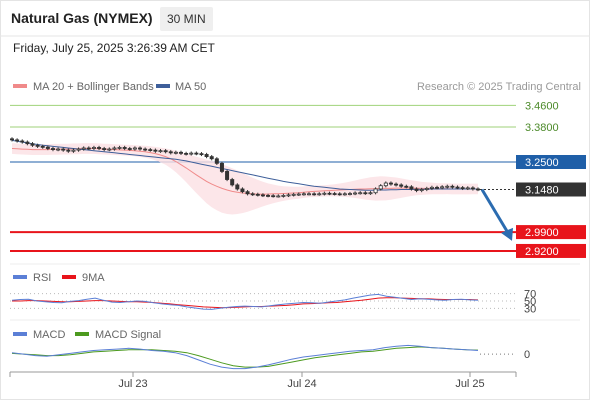  I want to click on level-label-bg-3.2500, so click(551, 162).